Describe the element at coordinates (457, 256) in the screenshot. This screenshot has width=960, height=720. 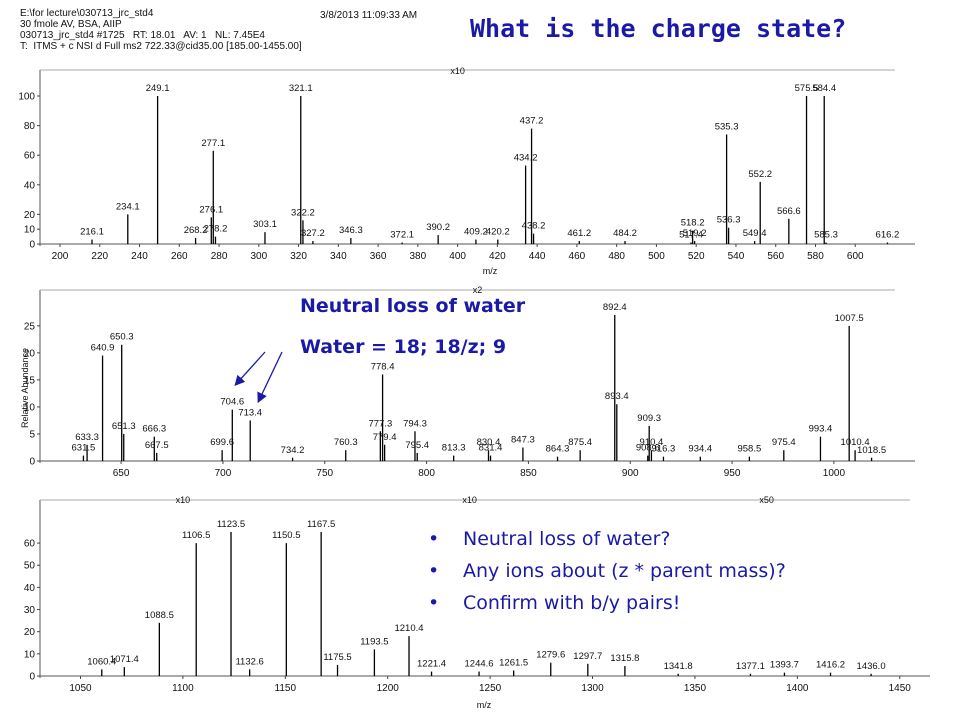
I see `x-tick-label: 400` at that location.